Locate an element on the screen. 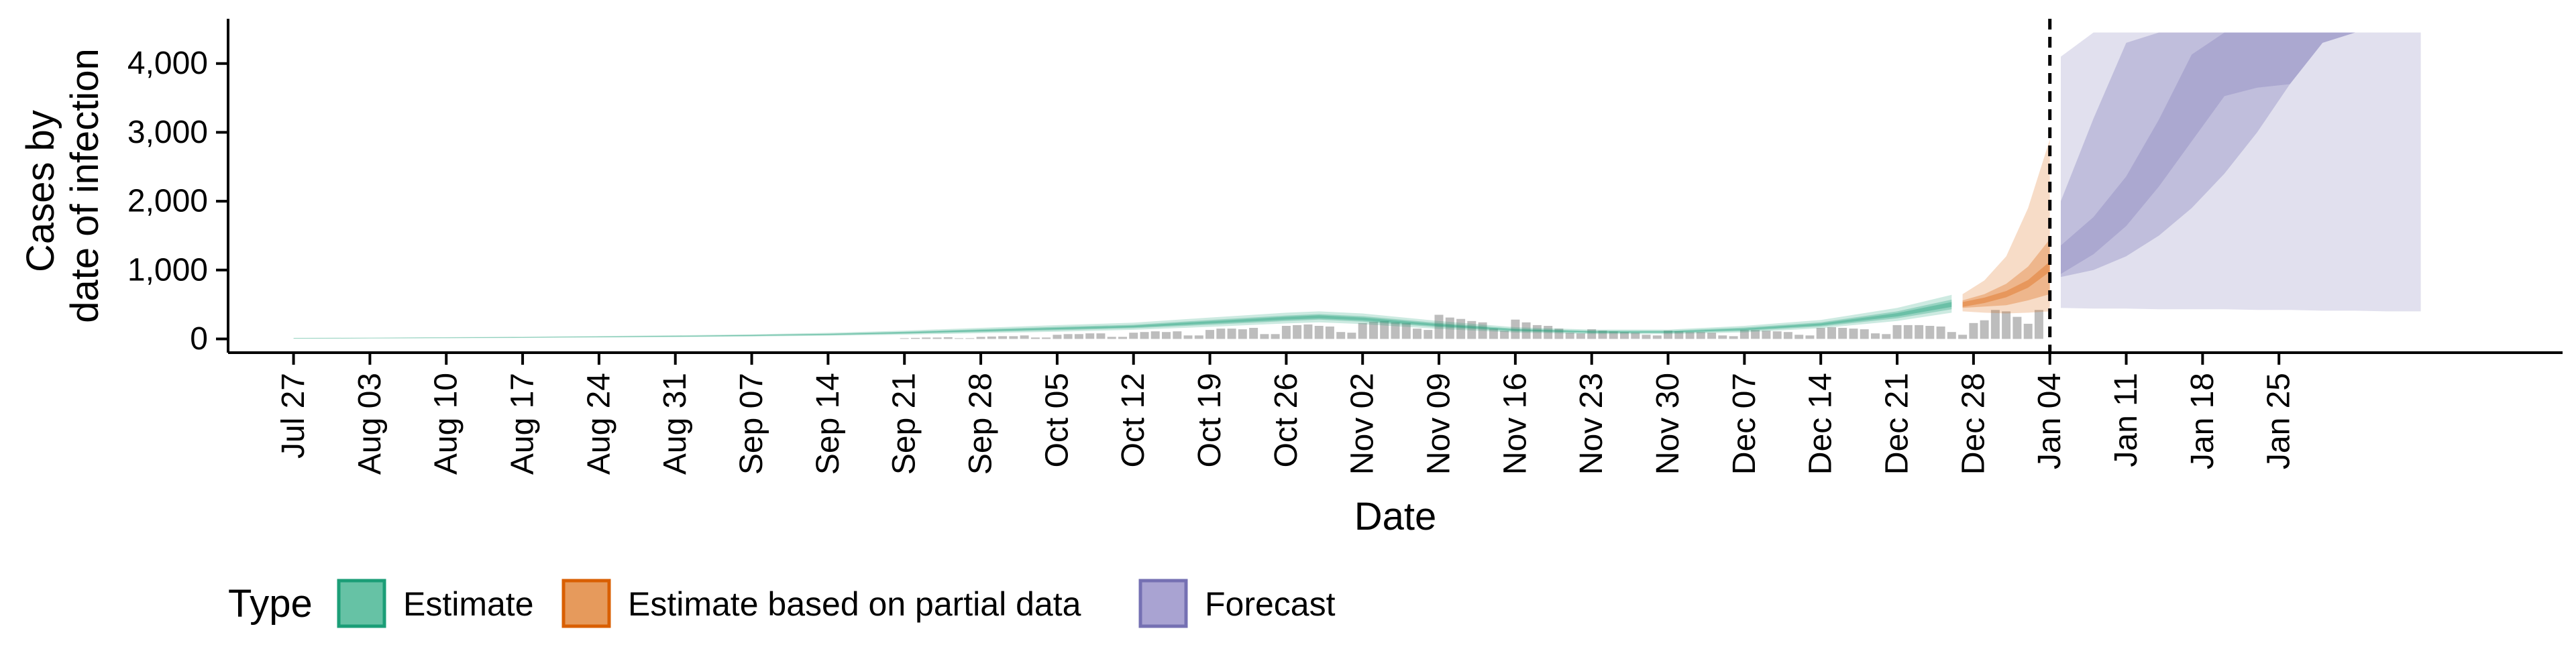  x-tick-label: Aug 31 is located at coordinates (675, 424).